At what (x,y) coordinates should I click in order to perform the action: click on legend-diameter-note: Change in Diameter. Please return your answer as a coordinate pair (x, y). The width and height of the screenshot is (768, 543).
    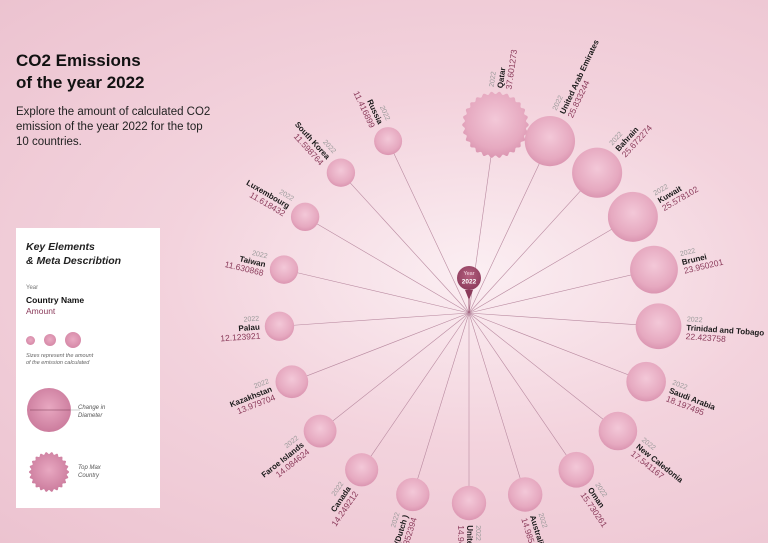
    Looking at the image, I should click on (108, 412).